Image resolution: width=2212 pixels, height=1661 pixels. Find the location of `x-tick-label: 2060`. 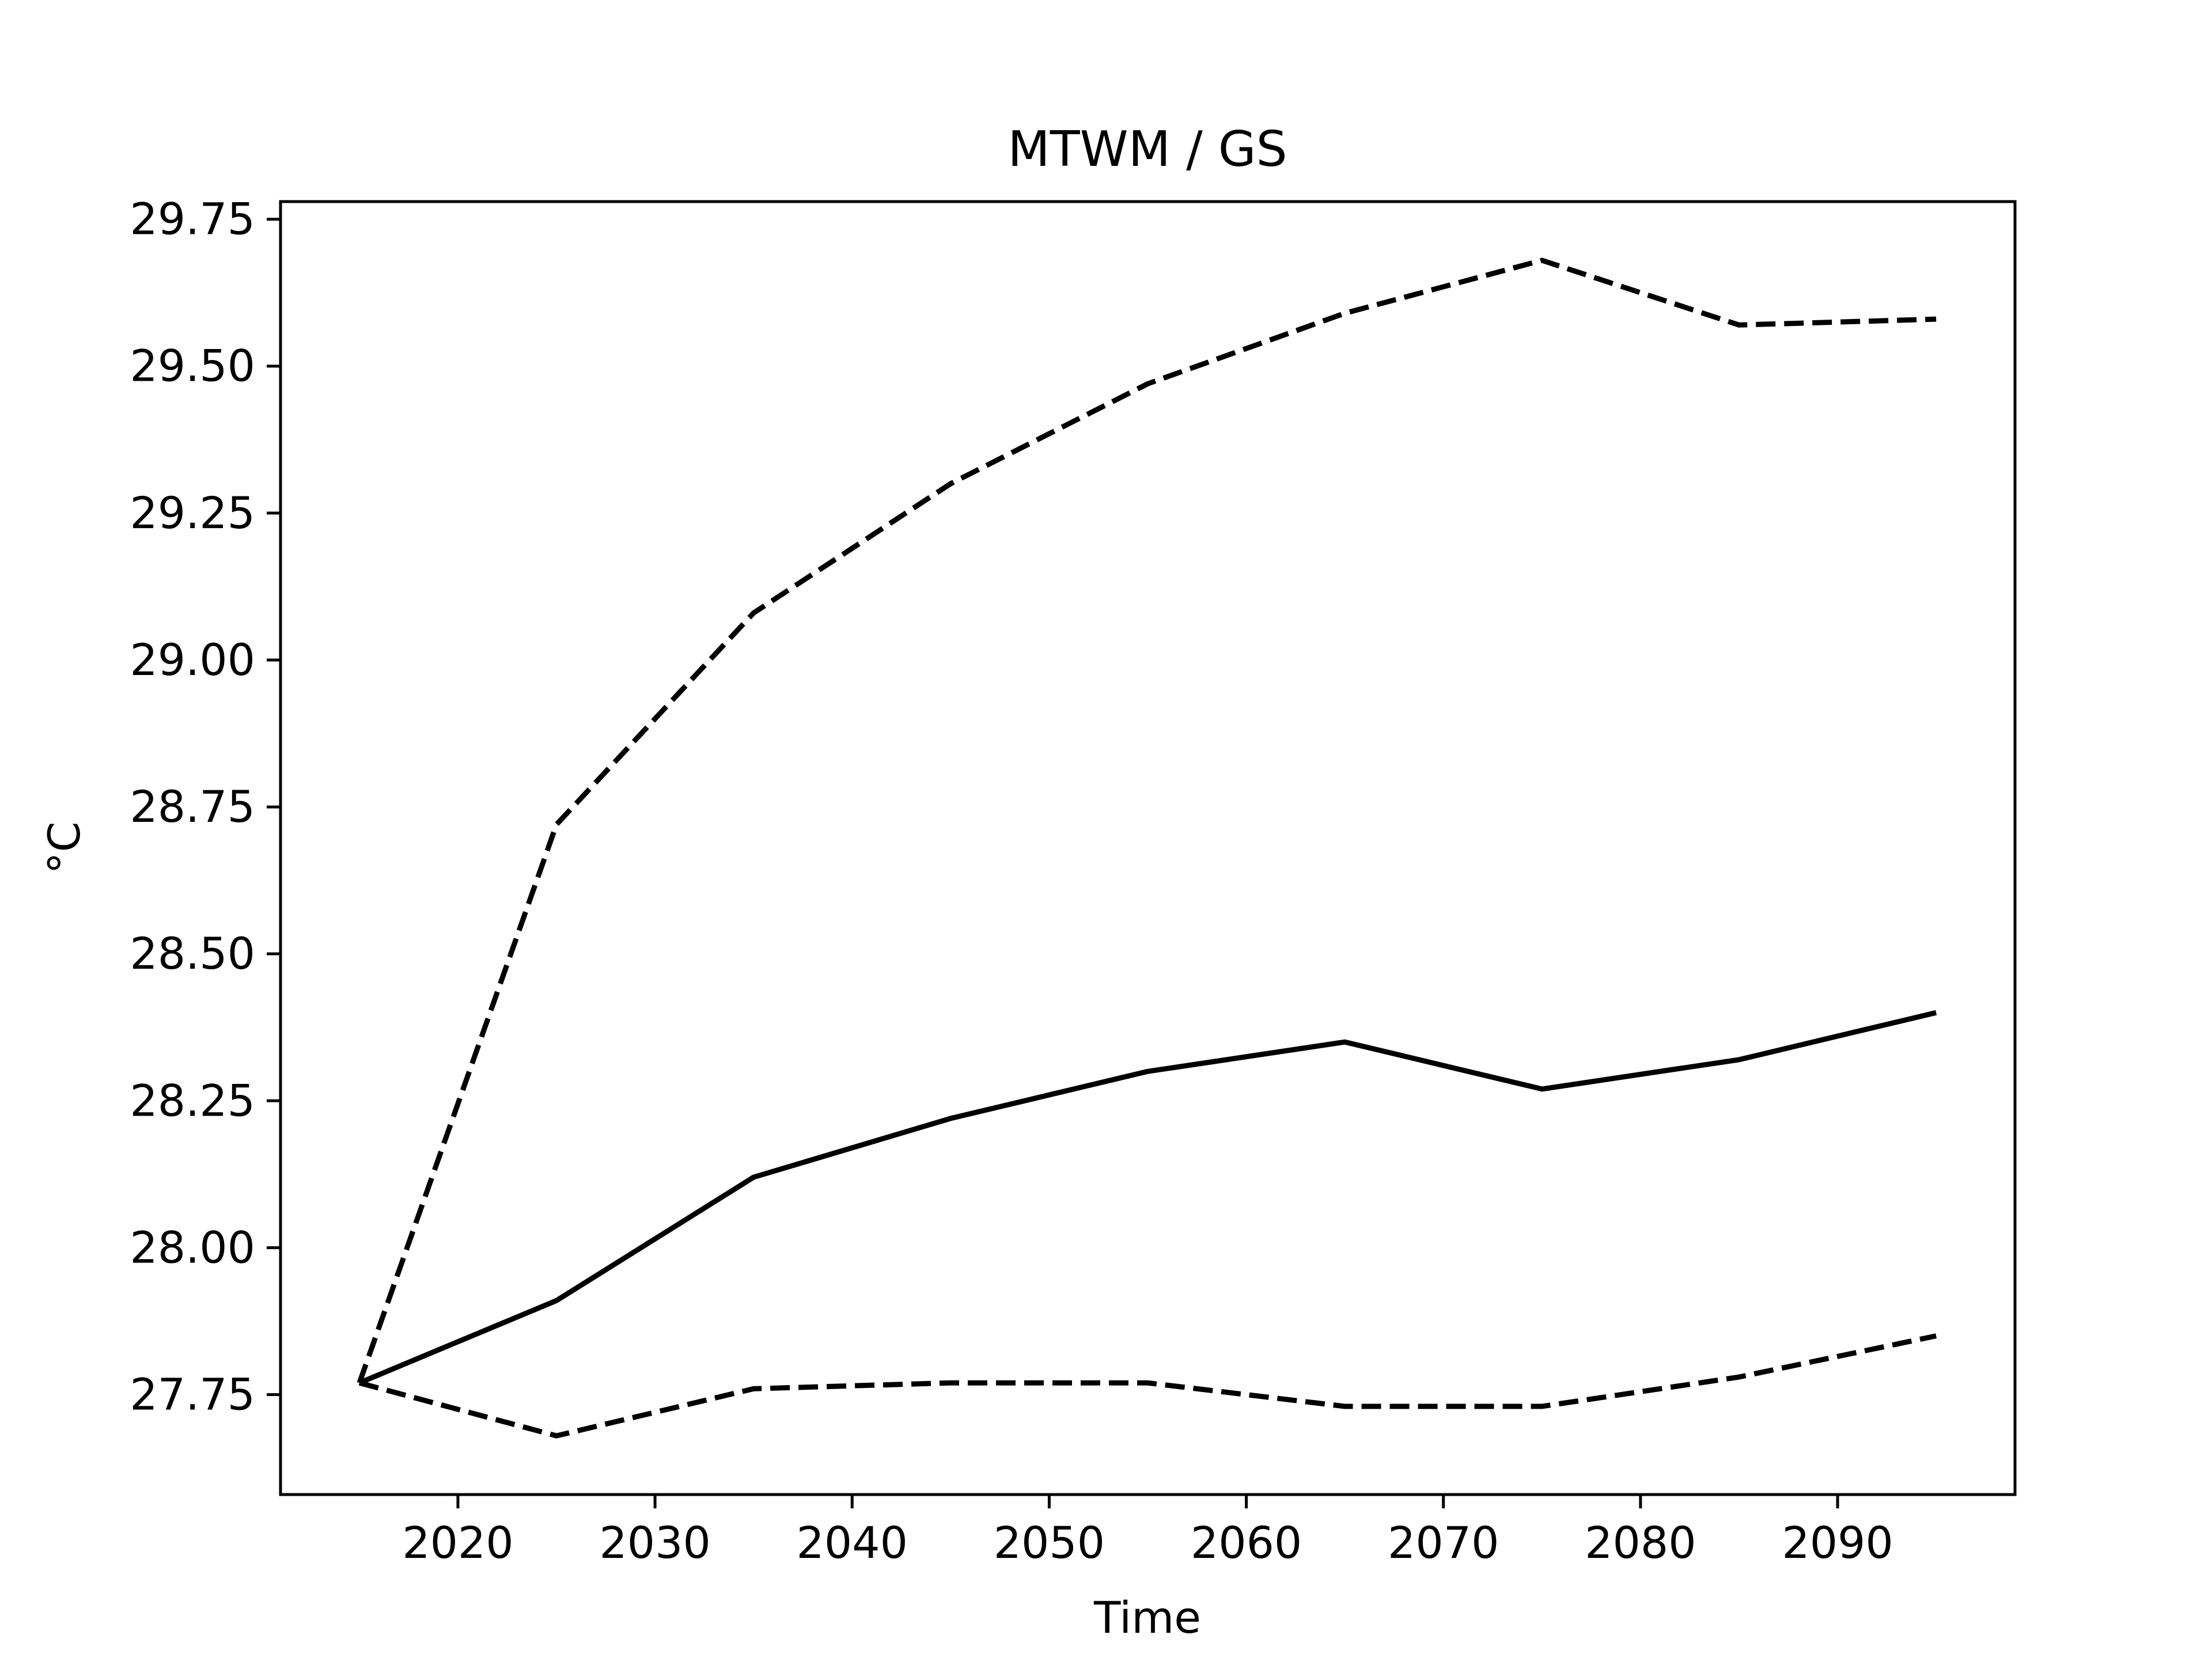

x-tick-label: 2060 is located at coordinates (1247, 1542).